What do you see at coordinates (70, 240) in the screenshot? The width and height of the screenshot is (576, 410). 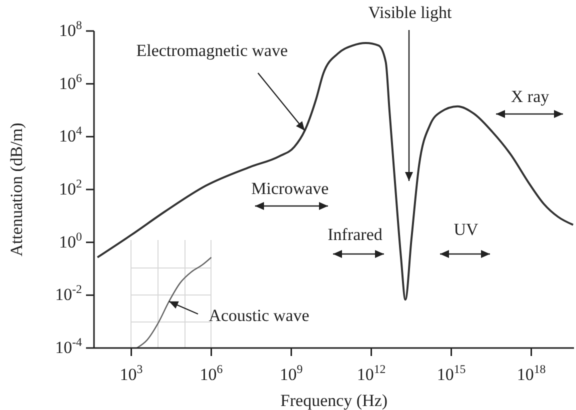 I see `y-tick-label: 10$^{0}$` at bounding box center [70, 240].